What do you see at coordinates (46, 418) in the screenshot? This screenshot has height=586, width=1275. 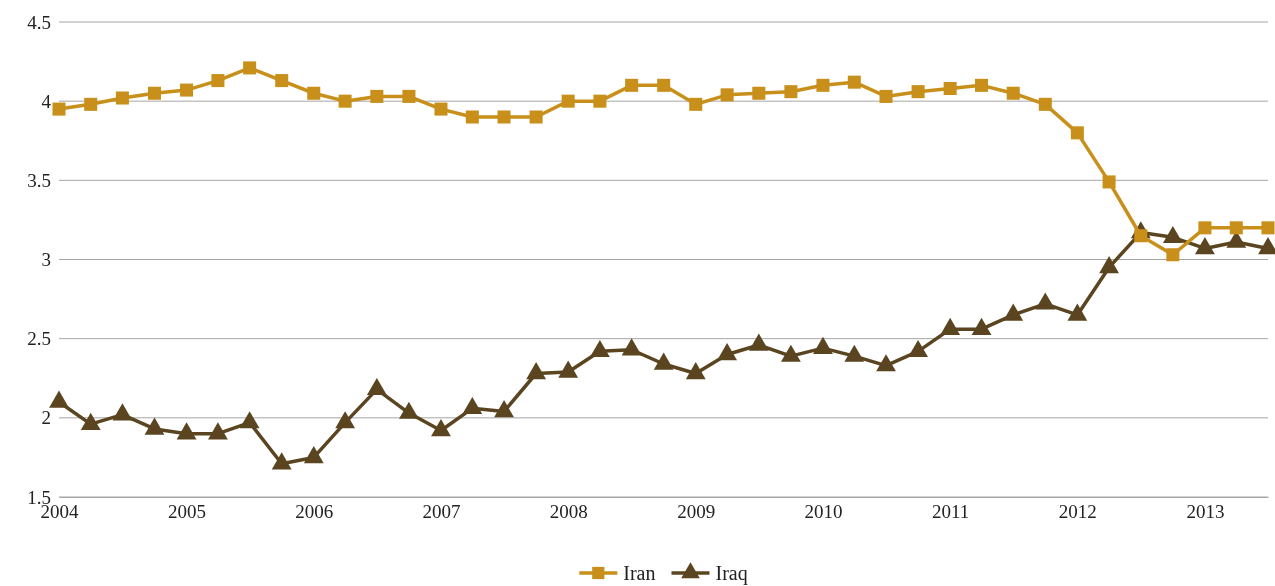 I see `y-tick-label: 2` at bounding box center [46, 418].